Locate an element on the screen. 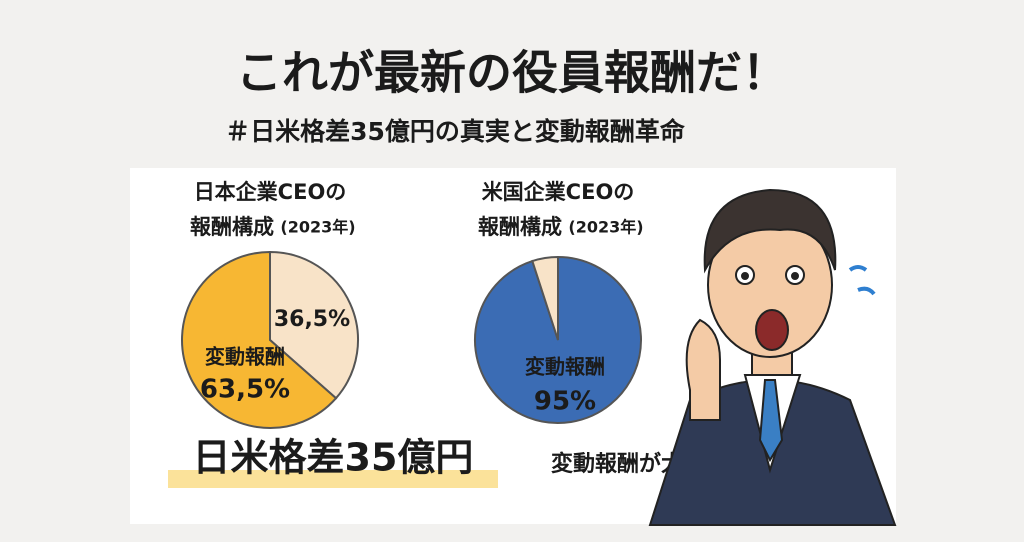 The height and width of the screenshot is (542, 1024). subtitle: ＃日米格差35億円の真実と変動報酬革命 is located at coordinates (455, 131).